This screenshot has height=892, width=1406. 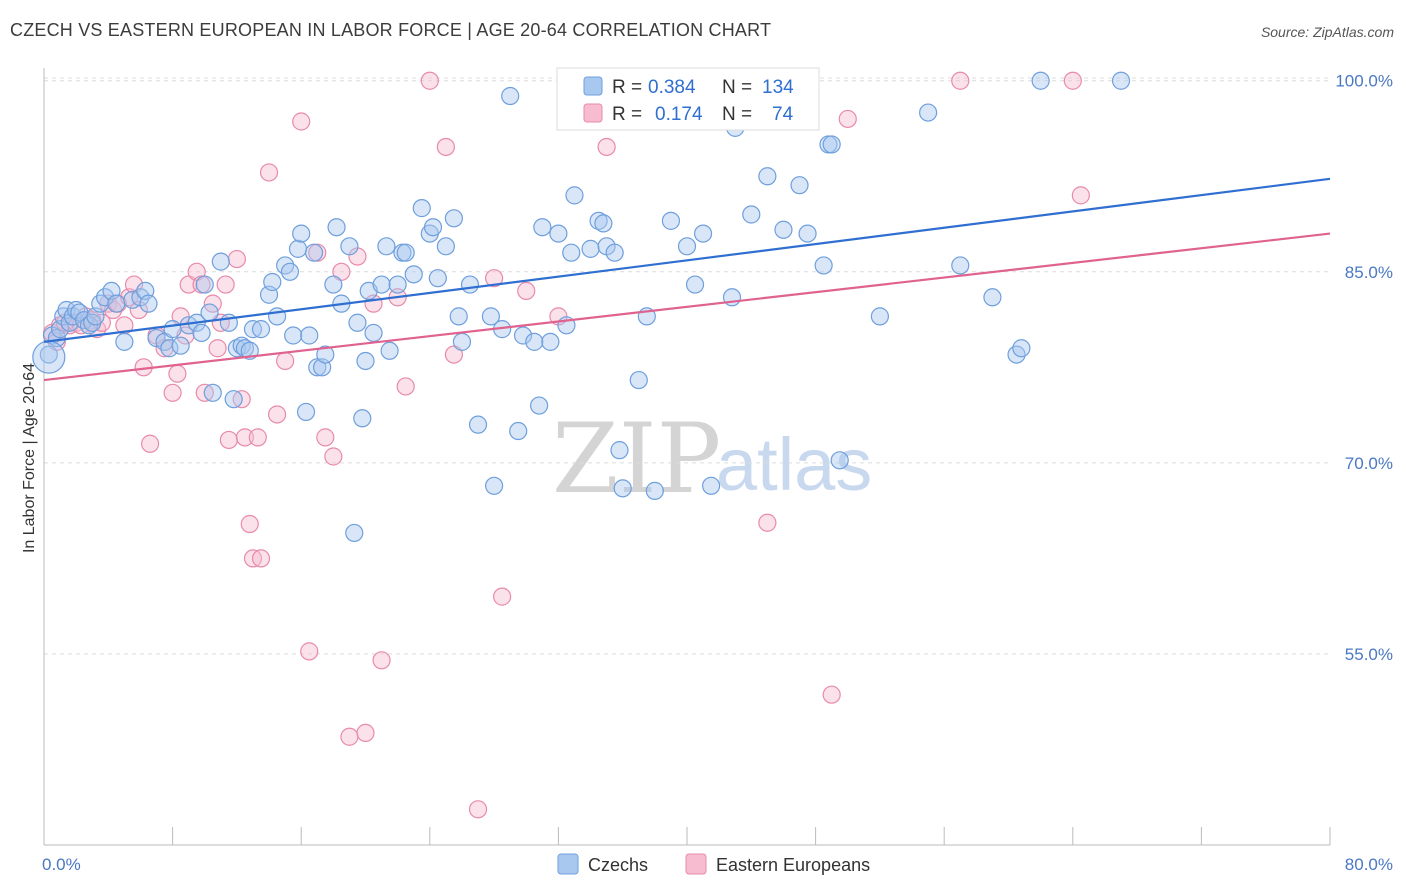 I want to click on stats-swatch-eastern-europeans, so click(x=593, y=113).